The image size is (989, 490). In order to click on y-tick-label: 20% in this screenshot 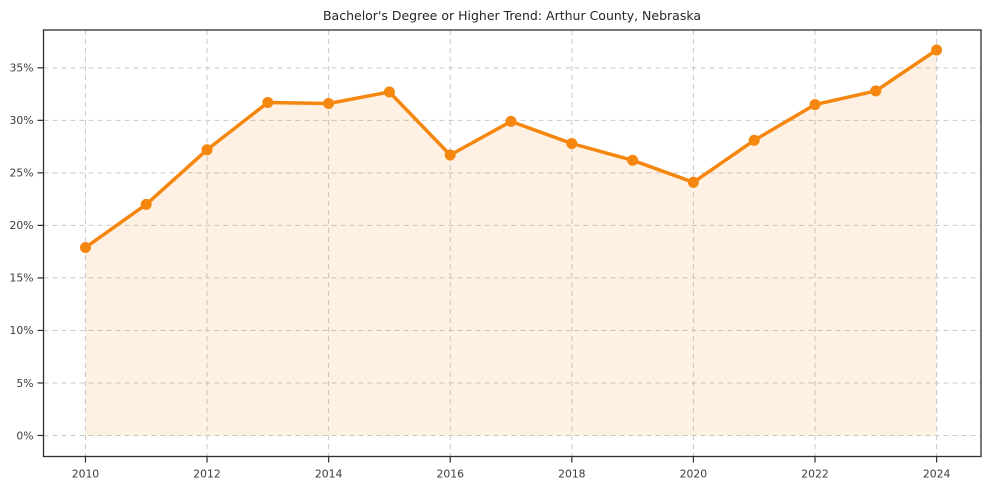, I will do `click(22, 225)`.